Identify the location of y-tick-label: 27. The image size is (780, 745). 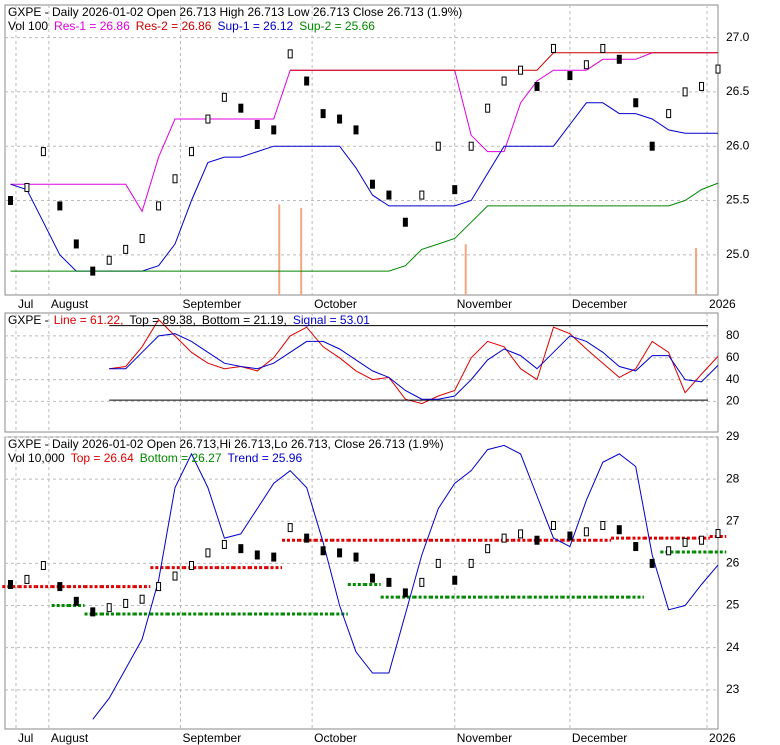
(733, 520).